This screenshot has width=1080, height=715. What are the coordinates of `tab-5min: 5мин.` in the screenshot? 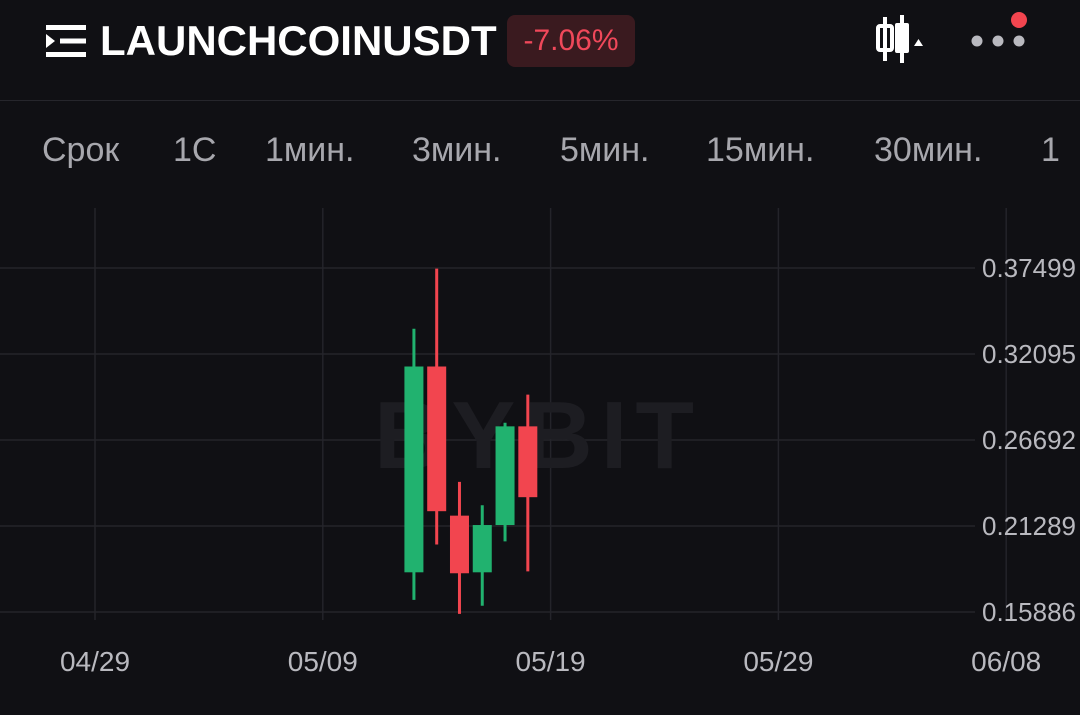 It's located at (605, 150).